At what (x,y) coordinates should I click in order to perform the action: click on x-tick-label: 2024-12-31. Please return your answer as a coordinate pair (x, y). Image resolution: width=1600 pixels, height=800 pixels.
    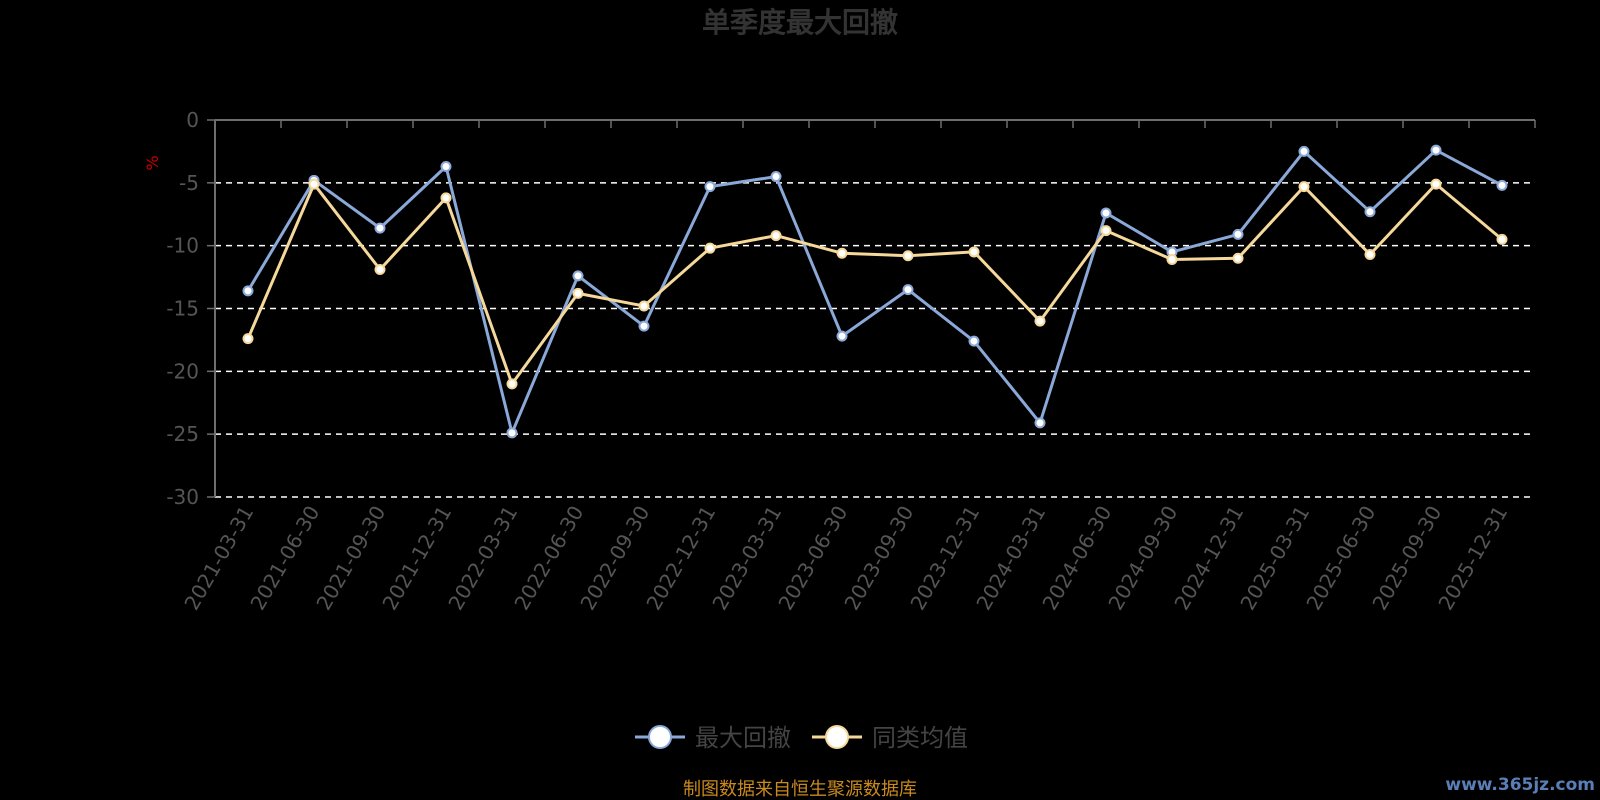
    Looking at the image, I should click on (1208, 558).